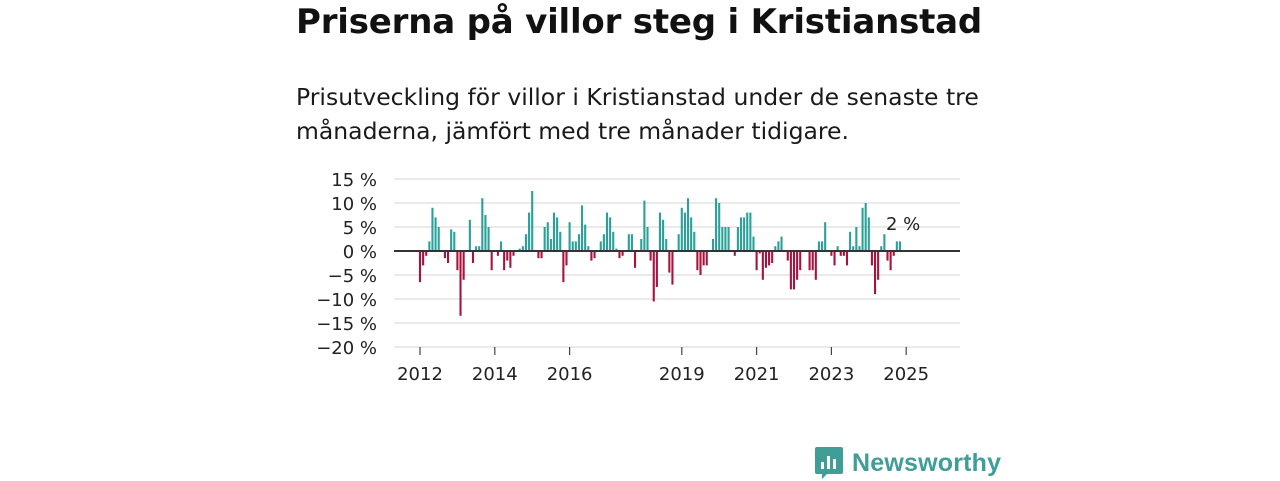  I want to click on brand-name: Newsworthy, so click(927, 462).